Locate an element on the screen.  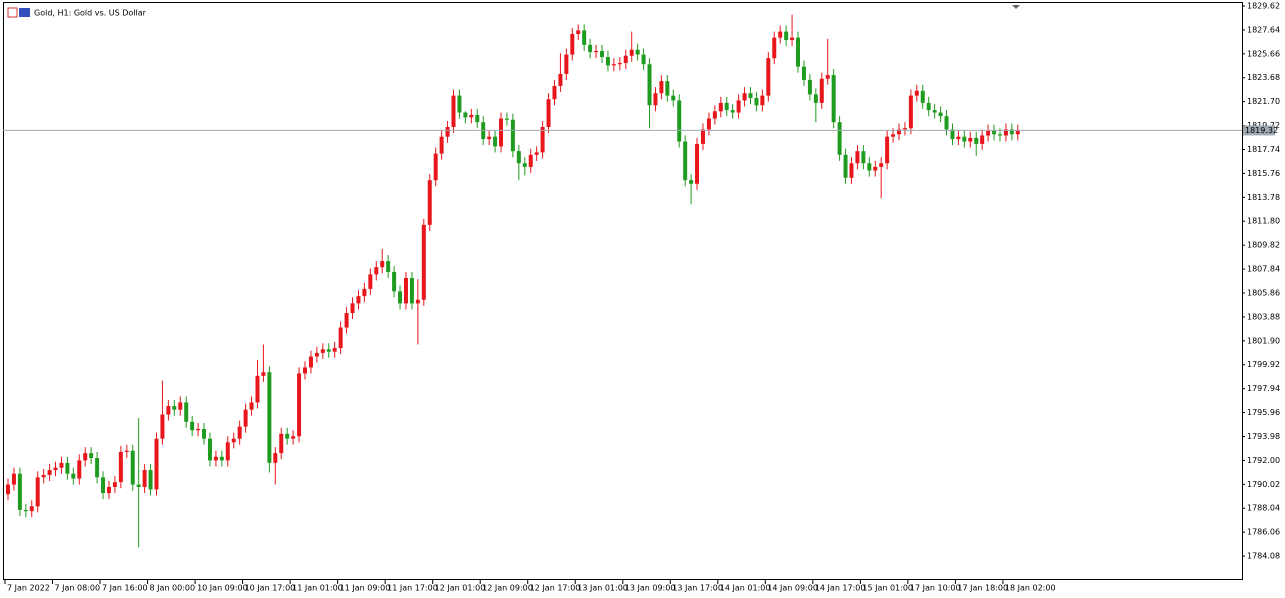
y-tick-label: 1811.80 is located at coordinates (1263, 221).